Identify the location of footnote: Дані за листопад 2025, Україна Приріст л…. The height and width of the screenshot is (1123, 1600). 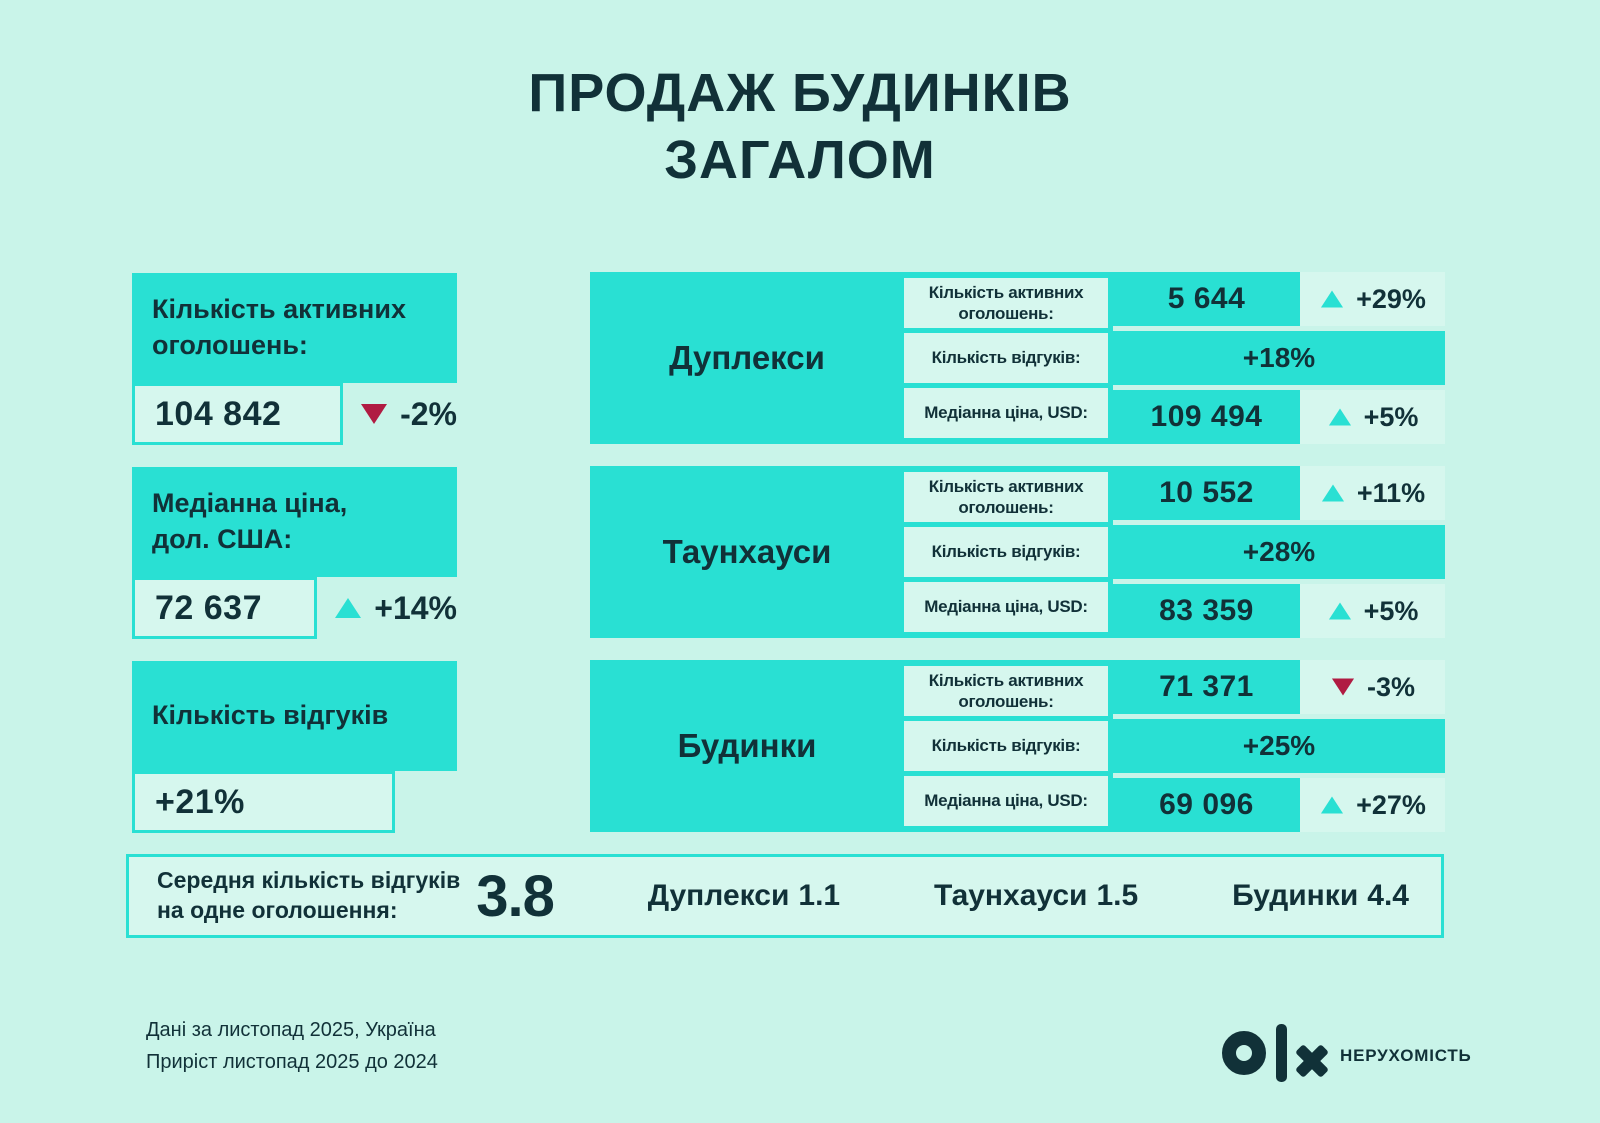
(292, 1046).